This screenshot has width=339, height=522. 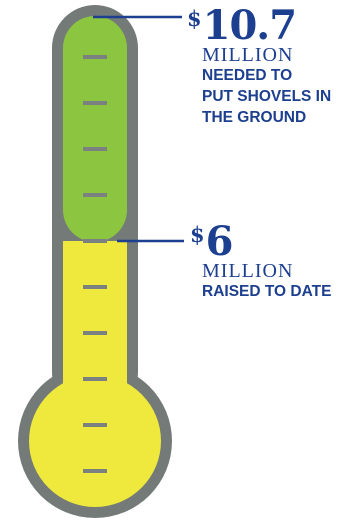 I want to click on raised-callout: $ 6 MILLION RAISED TO DATE, so click(x=260, y=262).